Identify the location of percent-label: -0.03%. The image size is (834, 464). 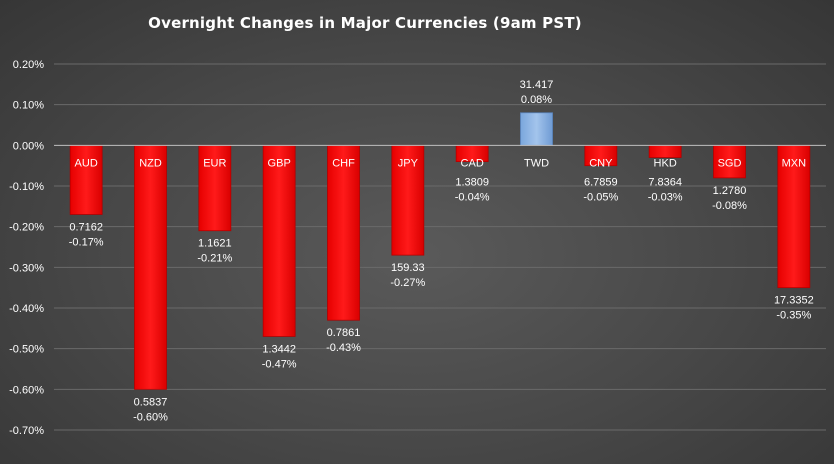
(665, 197).